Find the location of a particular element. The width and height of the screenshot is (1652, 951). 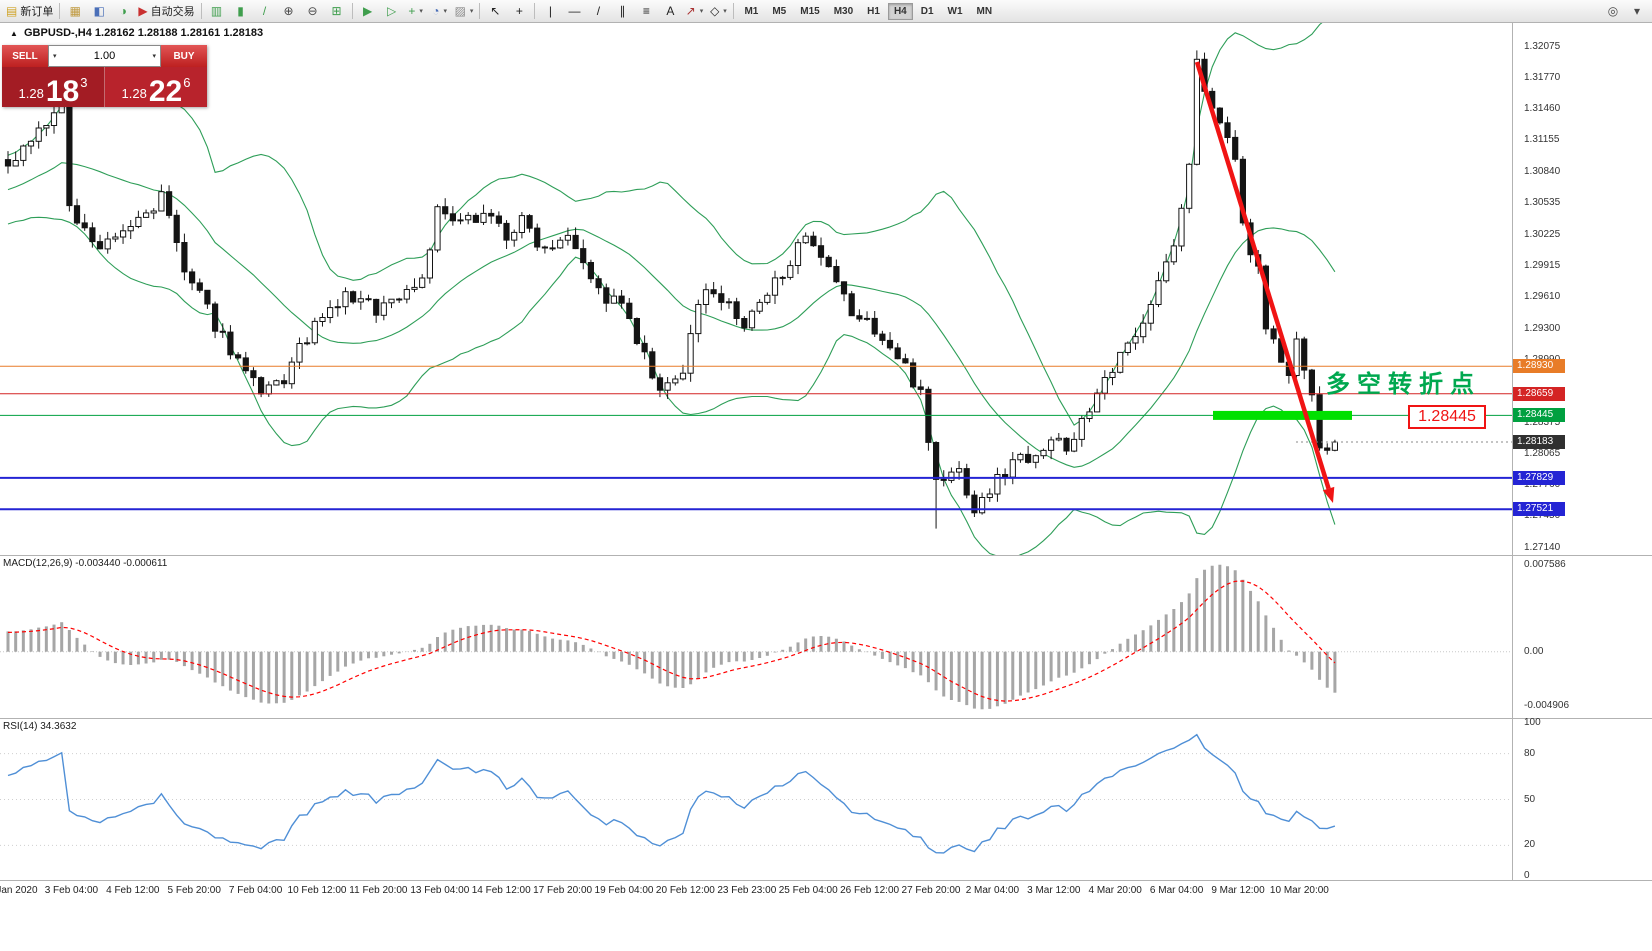

macd-scale-top: 0.007586 is located at coordinates (1545, 564).